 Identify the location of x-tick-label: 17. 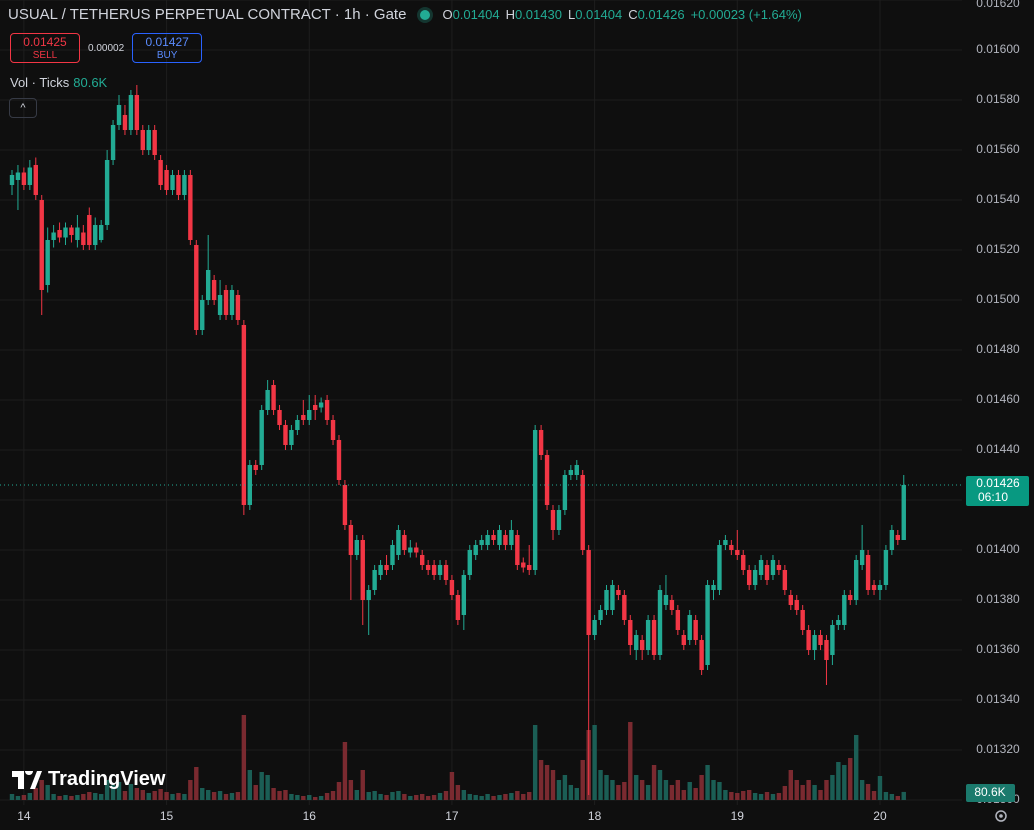
(452, 816).